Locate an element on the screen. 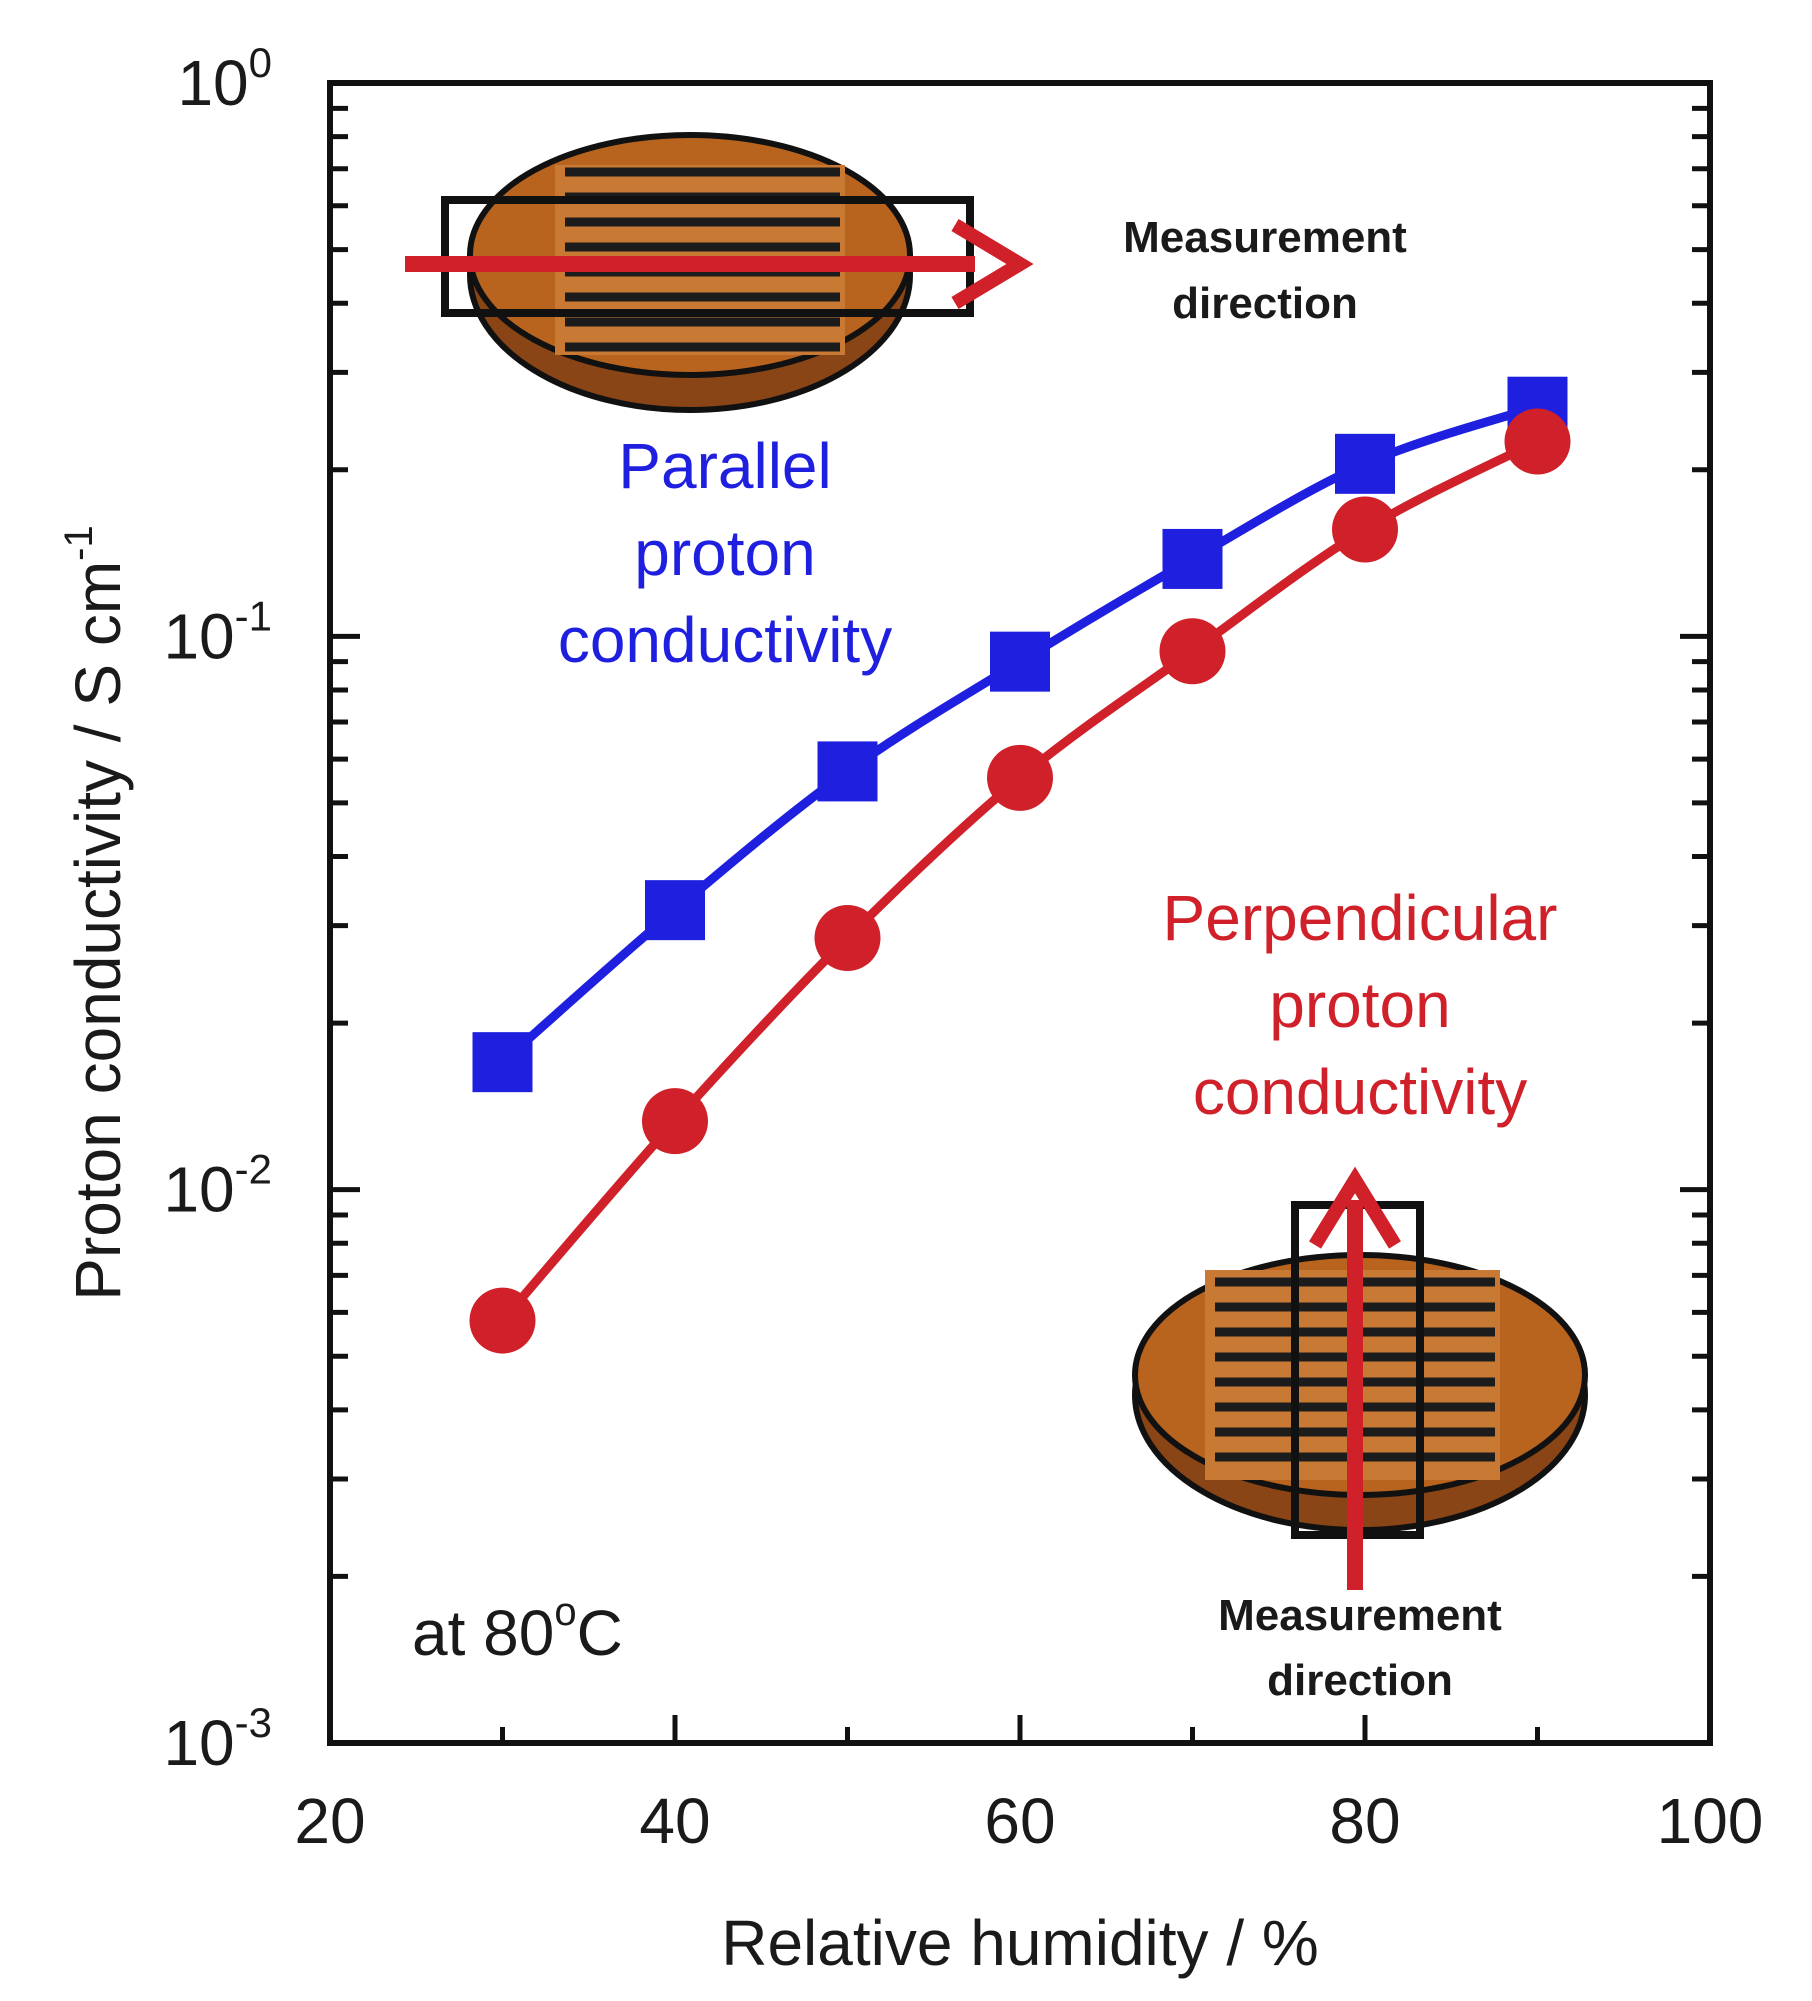 The height and width of the screenshot is (2001, 1812). y-axis-title-text: Proton conductivity / S cm is located at coordinates (98, 931).